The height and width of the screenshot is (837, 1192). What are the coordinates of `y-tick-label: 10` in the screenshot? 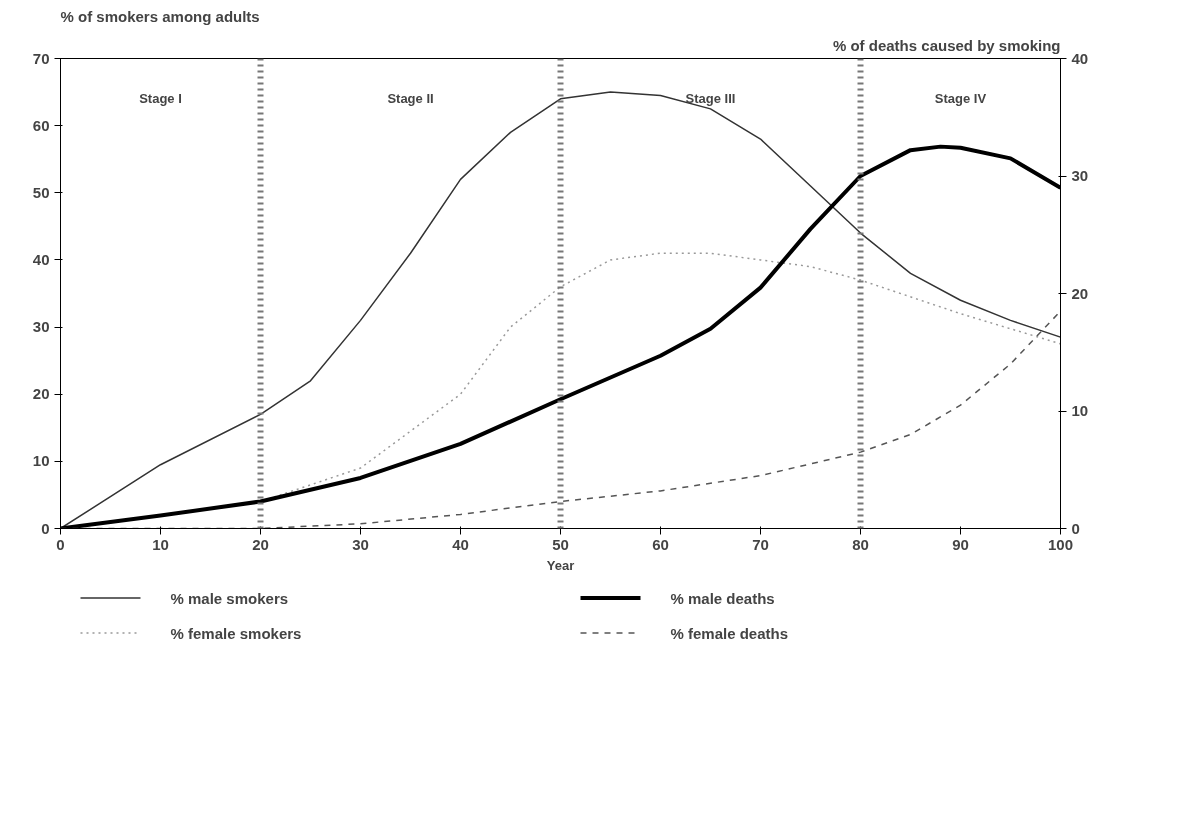 It's located at (41, 461).